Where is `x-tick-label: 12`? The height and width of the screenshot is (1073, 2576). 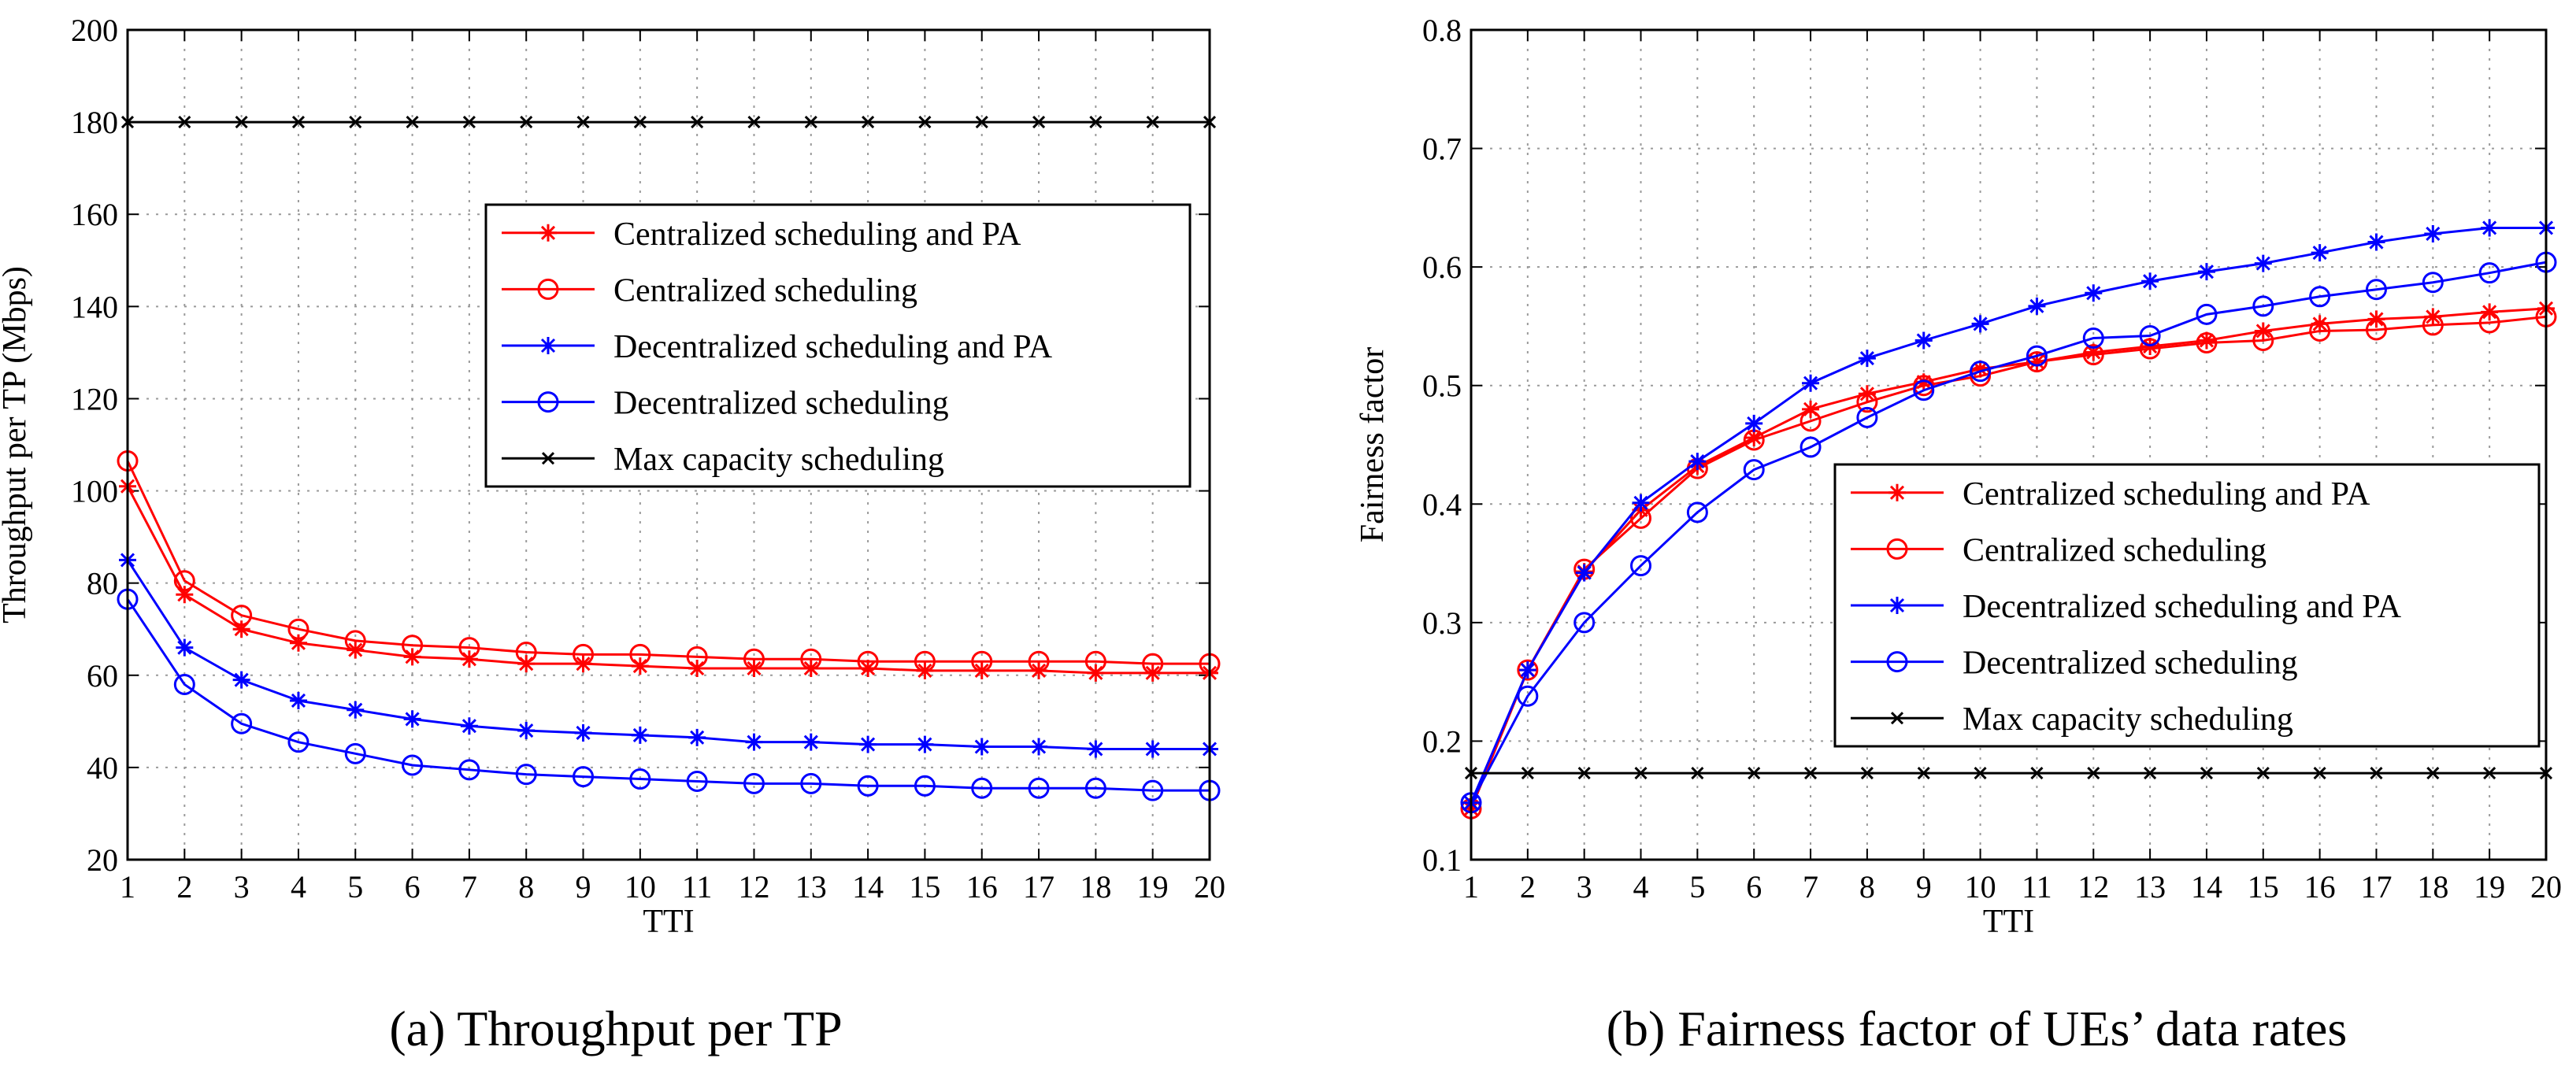 x-tick-label: 12 is located at coordinates (2093, 887).